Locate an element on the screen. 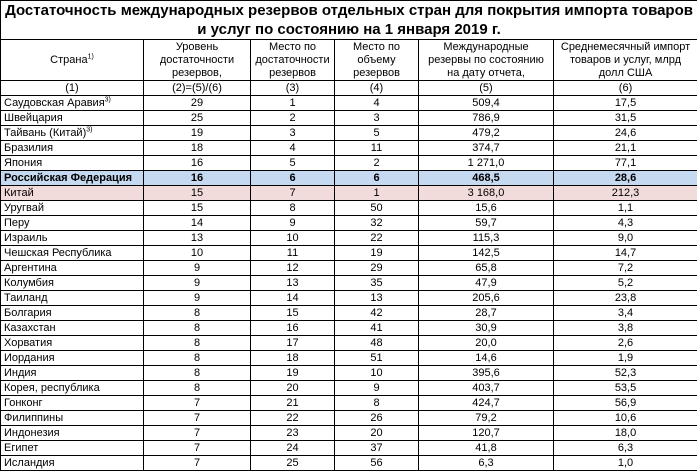  adequacy-rank-cell: 9 is located at coordinates (293, 223).